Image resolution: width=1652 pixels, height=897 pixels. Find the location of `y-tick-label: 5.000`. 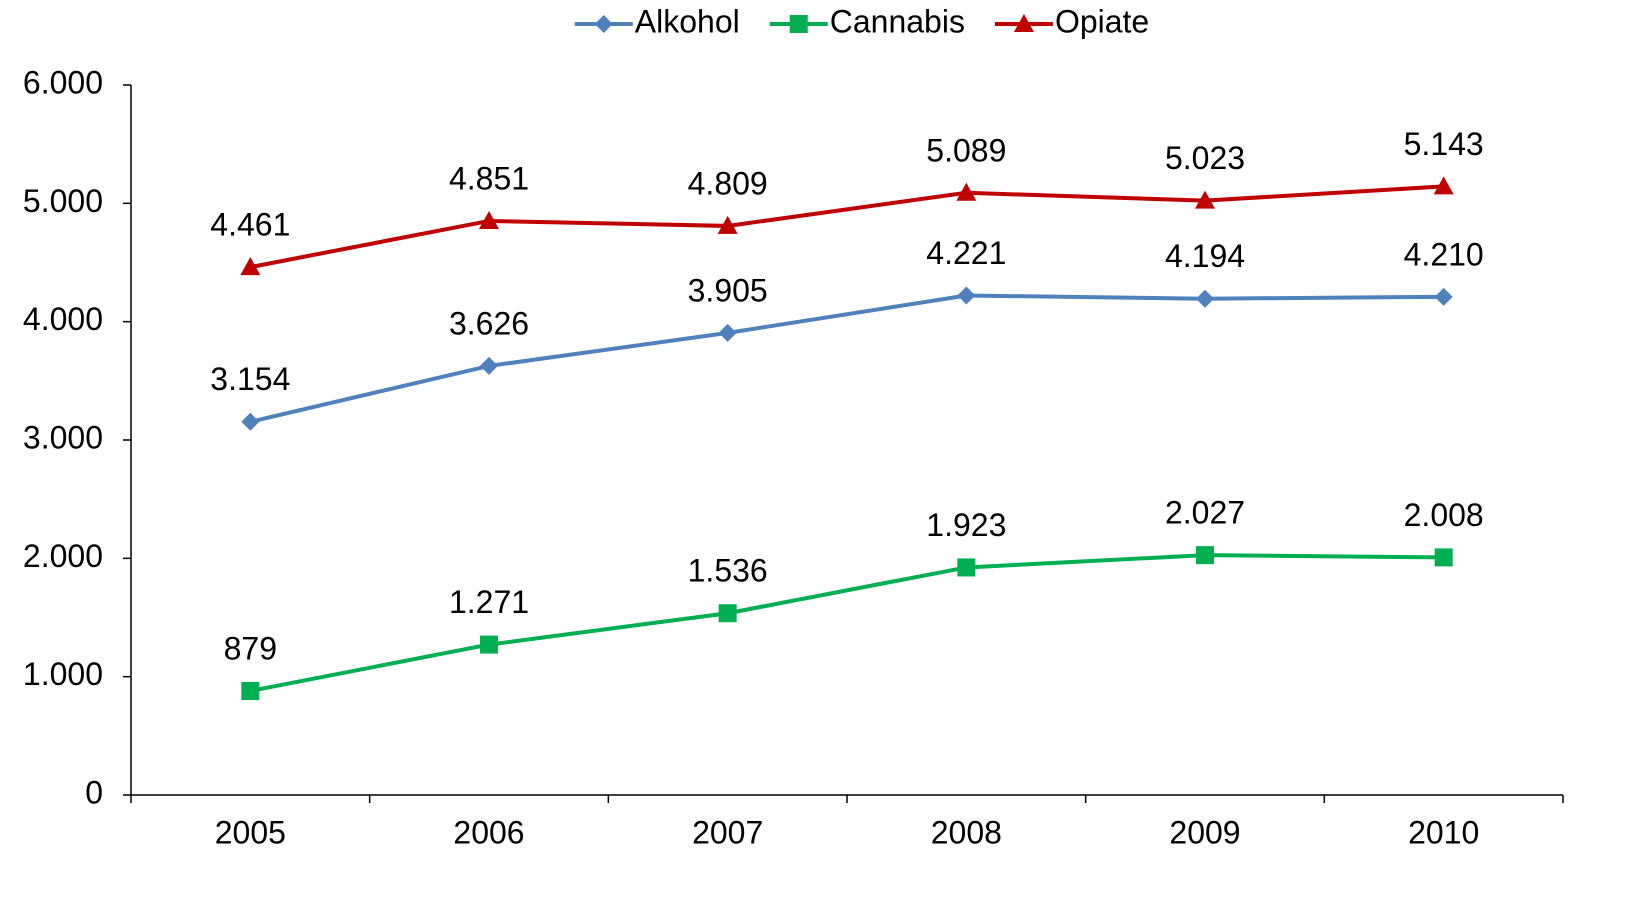

y-tick-label: 5.000 is located at coordinates (63, 201).